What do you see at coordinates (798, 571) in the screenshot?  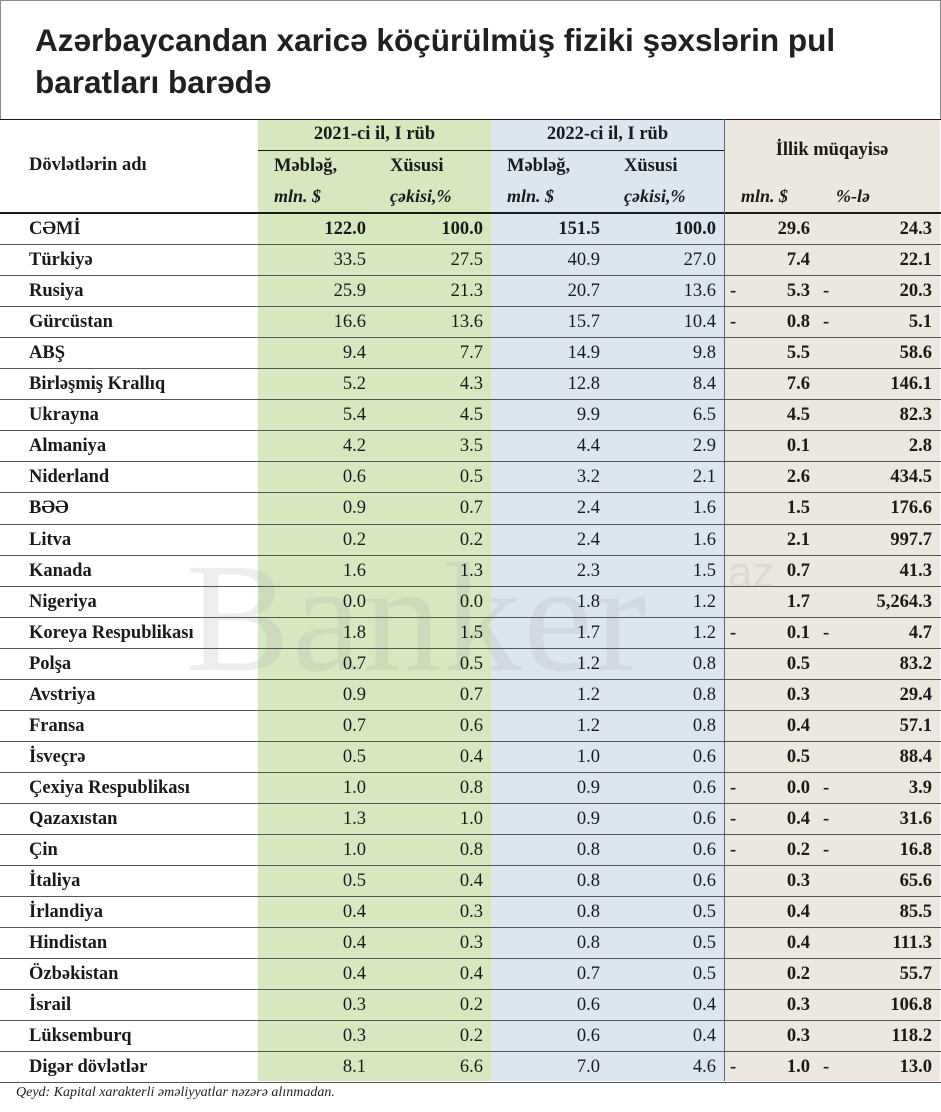 I see `cell-cmp-amt: 0.7` at bounding box center [798, 571].